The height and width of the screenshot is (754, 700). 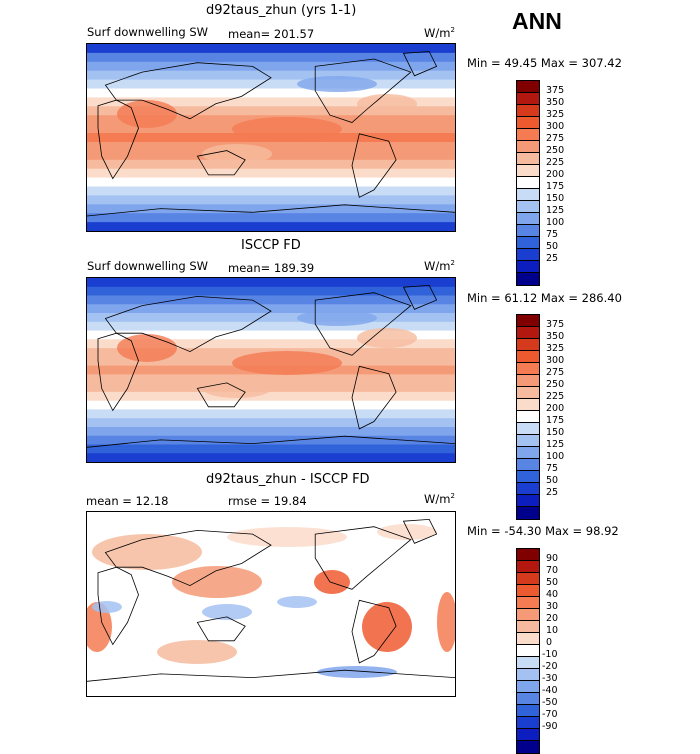 I want to click on panel-1-map-svg, so click(x=271, y=137).